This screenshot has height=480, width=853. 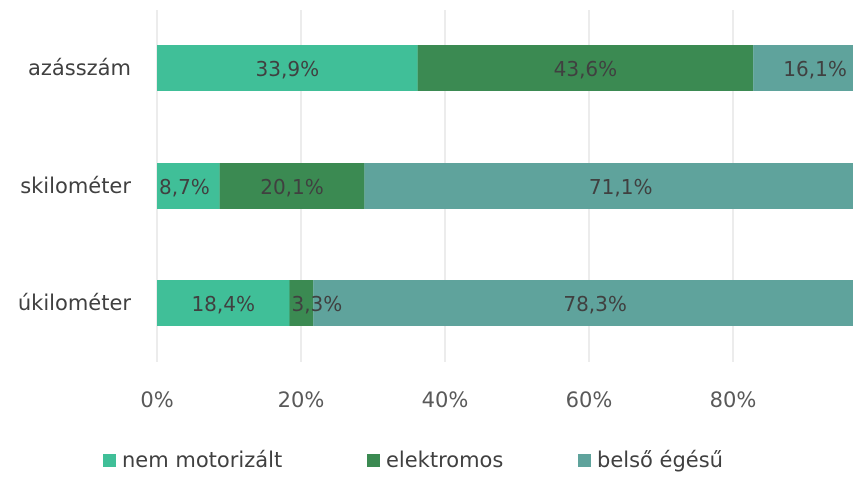 What do you see at coordinates (445, 400) in the screenshot?
I see `x-tick-label: 40%` at bounding box center [445, 400].